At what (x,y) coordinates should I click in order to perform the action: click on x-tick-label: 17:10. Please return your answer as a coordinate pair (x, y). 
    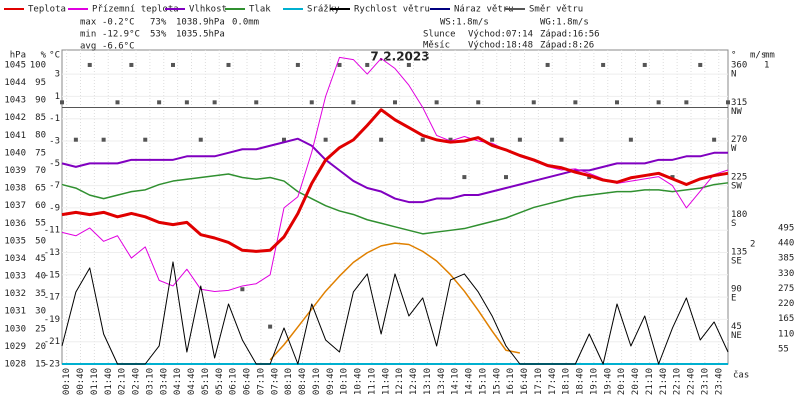
    Looking at the image, I should click on (539, 381).